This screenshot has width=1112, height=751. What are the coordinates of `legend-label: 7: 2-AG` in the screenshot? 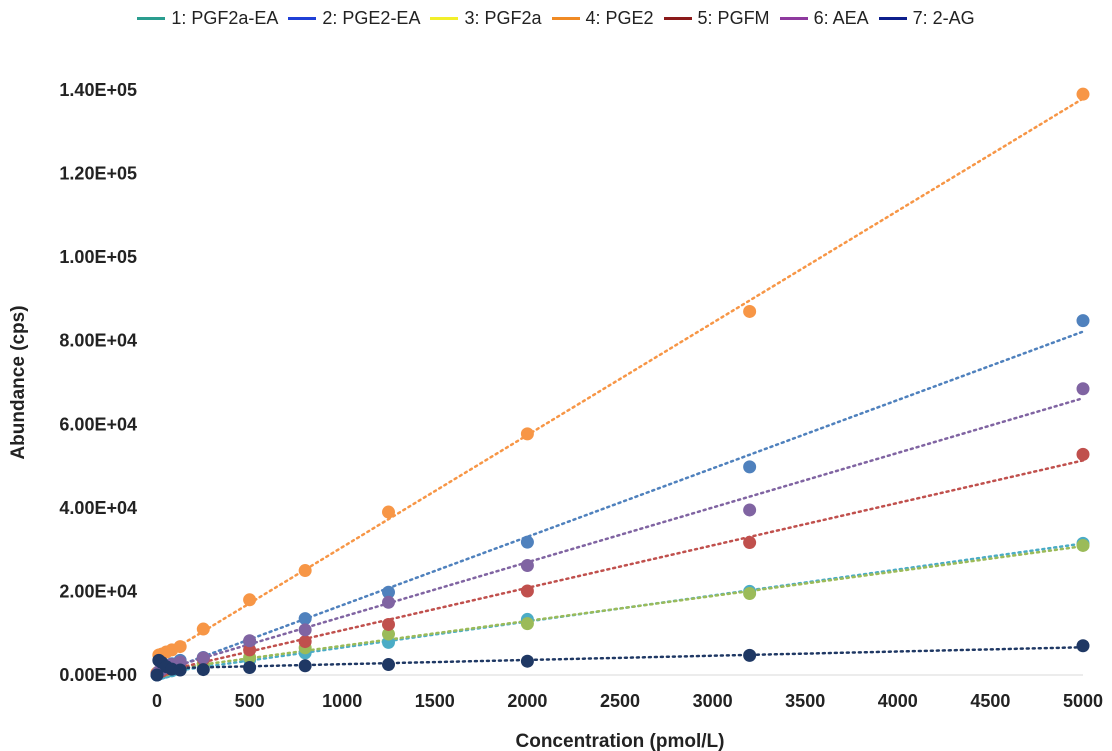 It's located at (943, 17).